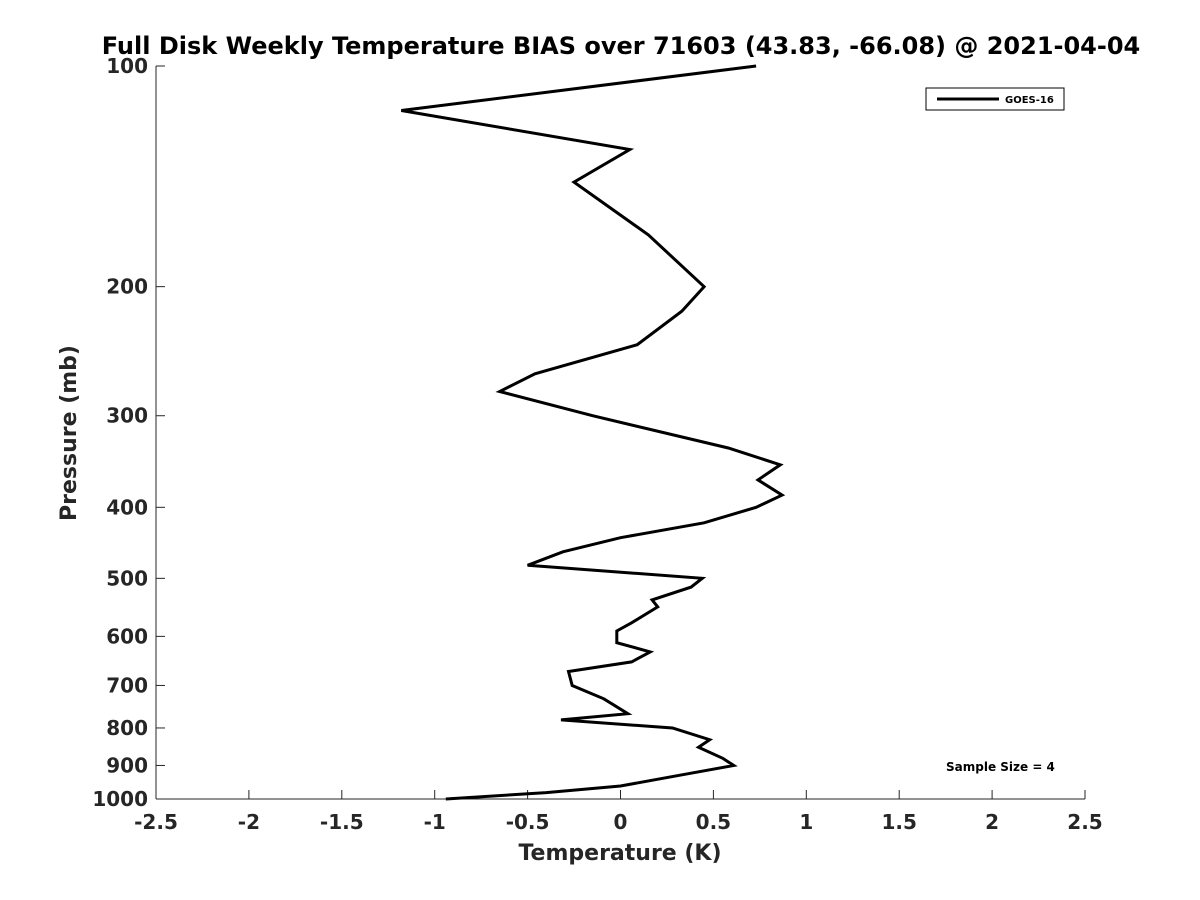  What do you see at coordinates (127, 636) in the screenshot?
I see `y-tick-label: 600` at bounding box center [127, 636].